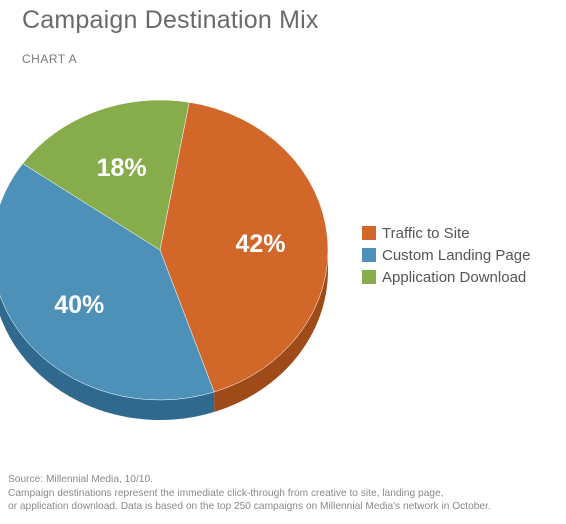 Image resolution: width=566 pixels, height=524 pixels. I want to click on legend-swatch-application-download, so click(369, 277).